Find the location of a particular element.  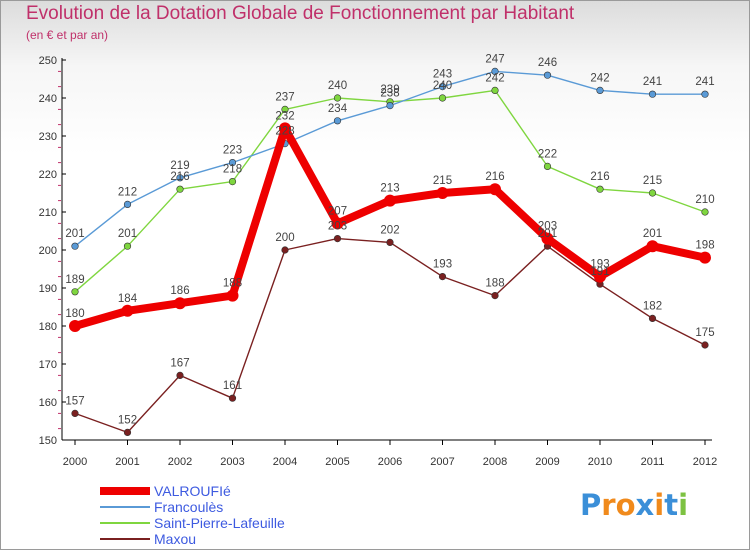

x-tick-label: 2008 is located at coordinates (495, 462).